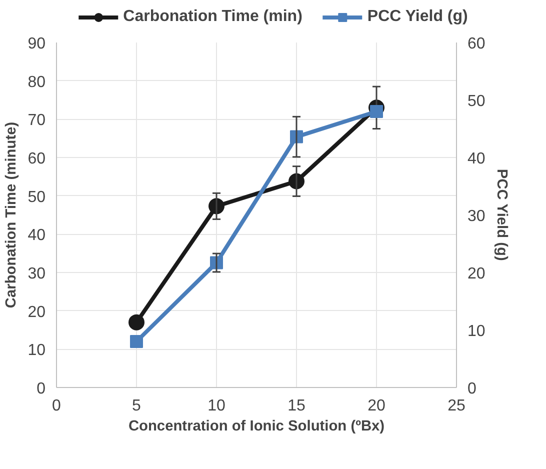 This screenshot has width=546, height=469. Describe the element at coordinates (37, 235) in the screenshot. I see `y-tick-label: 40` at that location.